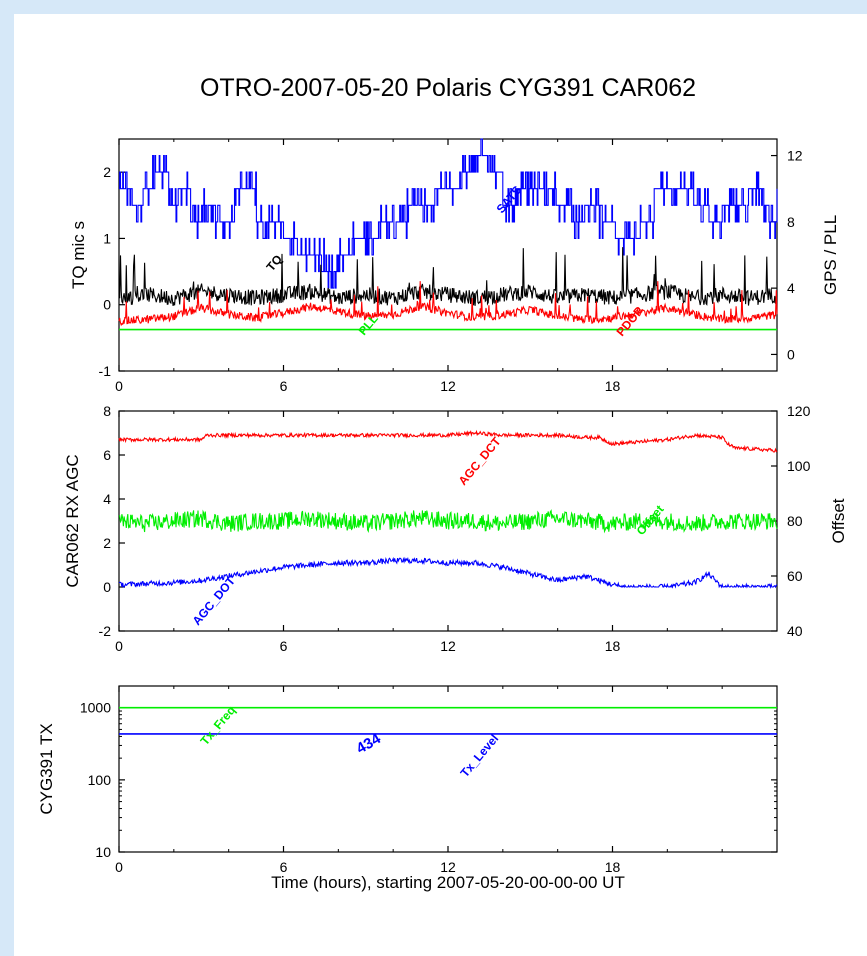  Describe the element at coordinates (838, 520) in the screenshot. I see `panel-agc-y2label: Offset` at that location.